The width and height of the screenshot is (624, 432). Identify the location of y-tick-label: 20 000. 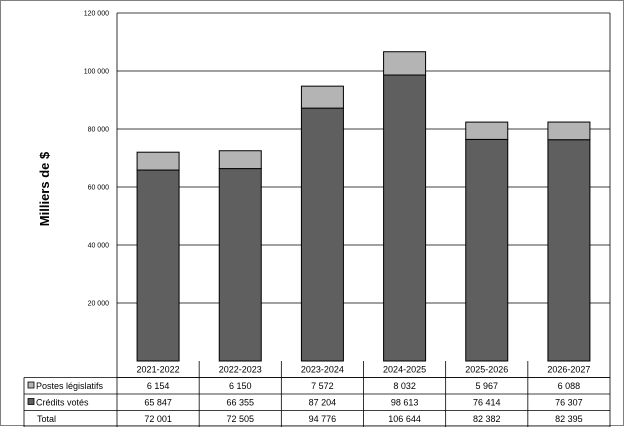
(99, 304).